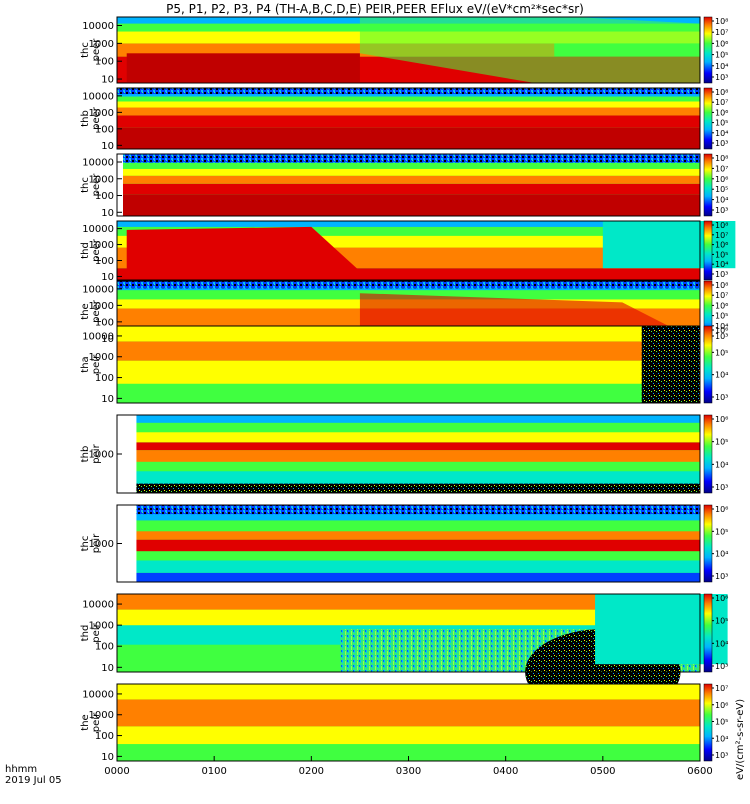 This screenshot has height=804, width=750. Describe the element at coordinates (21, 769) in the screenshot. I see `x-axis-label-time: hhmm` at that location.